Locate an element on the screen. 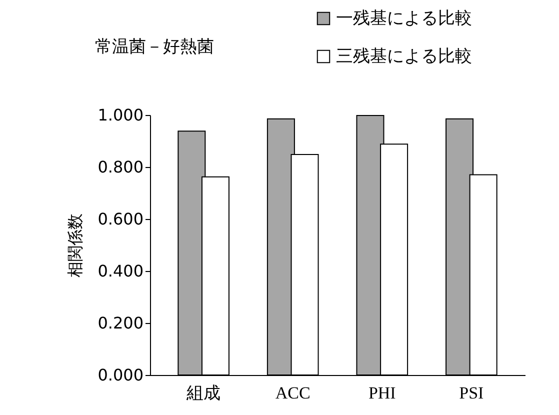 This screenshot has height=415, width=559. y-tick-label: 0.600 is located at coordinates (121, 219).